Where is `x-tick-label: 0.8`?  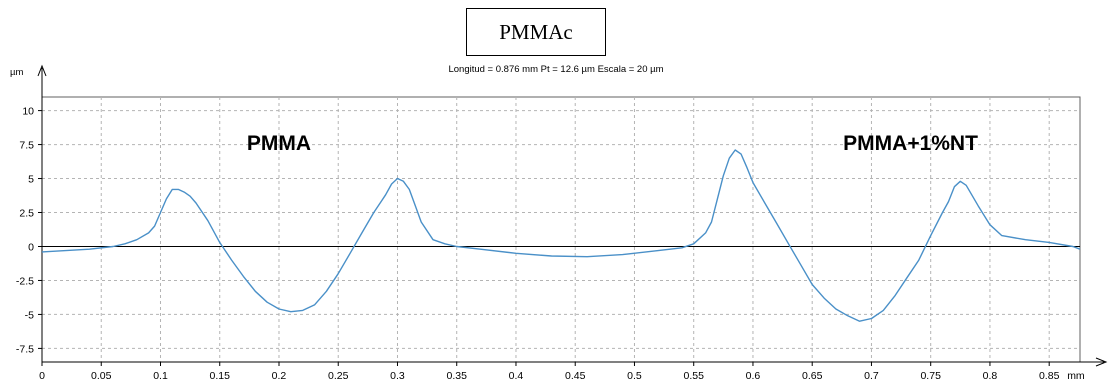
x-tick-label: 0.8 is located at coordinates (990, 376).